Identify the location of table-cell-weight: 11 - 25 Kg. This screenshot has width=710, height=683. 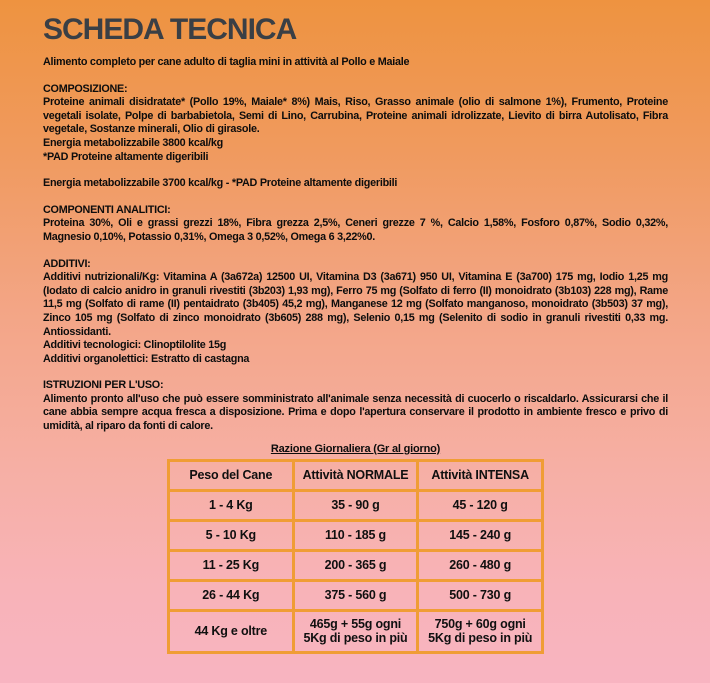
(231, 565).